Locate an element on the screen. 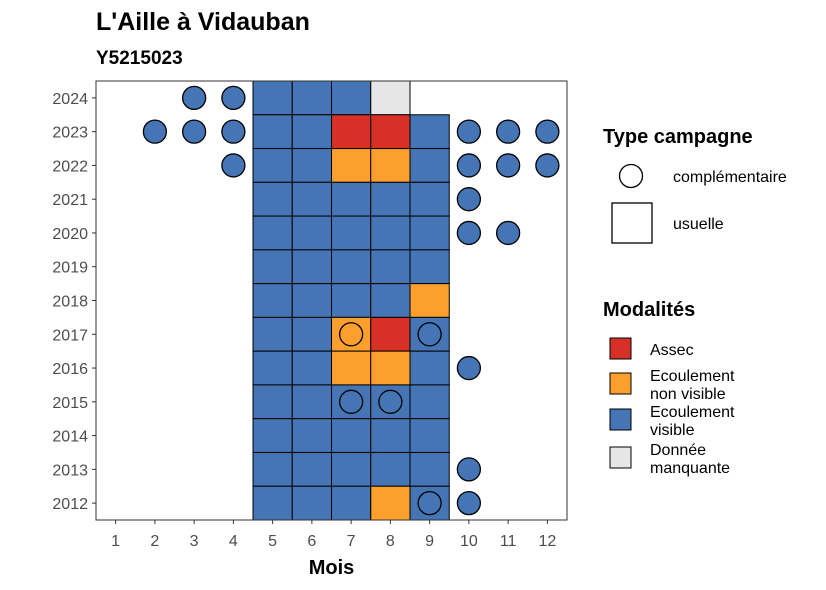 The image size is (826, 590). legend-label-non_visible-0: Ecoulement is located at coordinates (692, 376).